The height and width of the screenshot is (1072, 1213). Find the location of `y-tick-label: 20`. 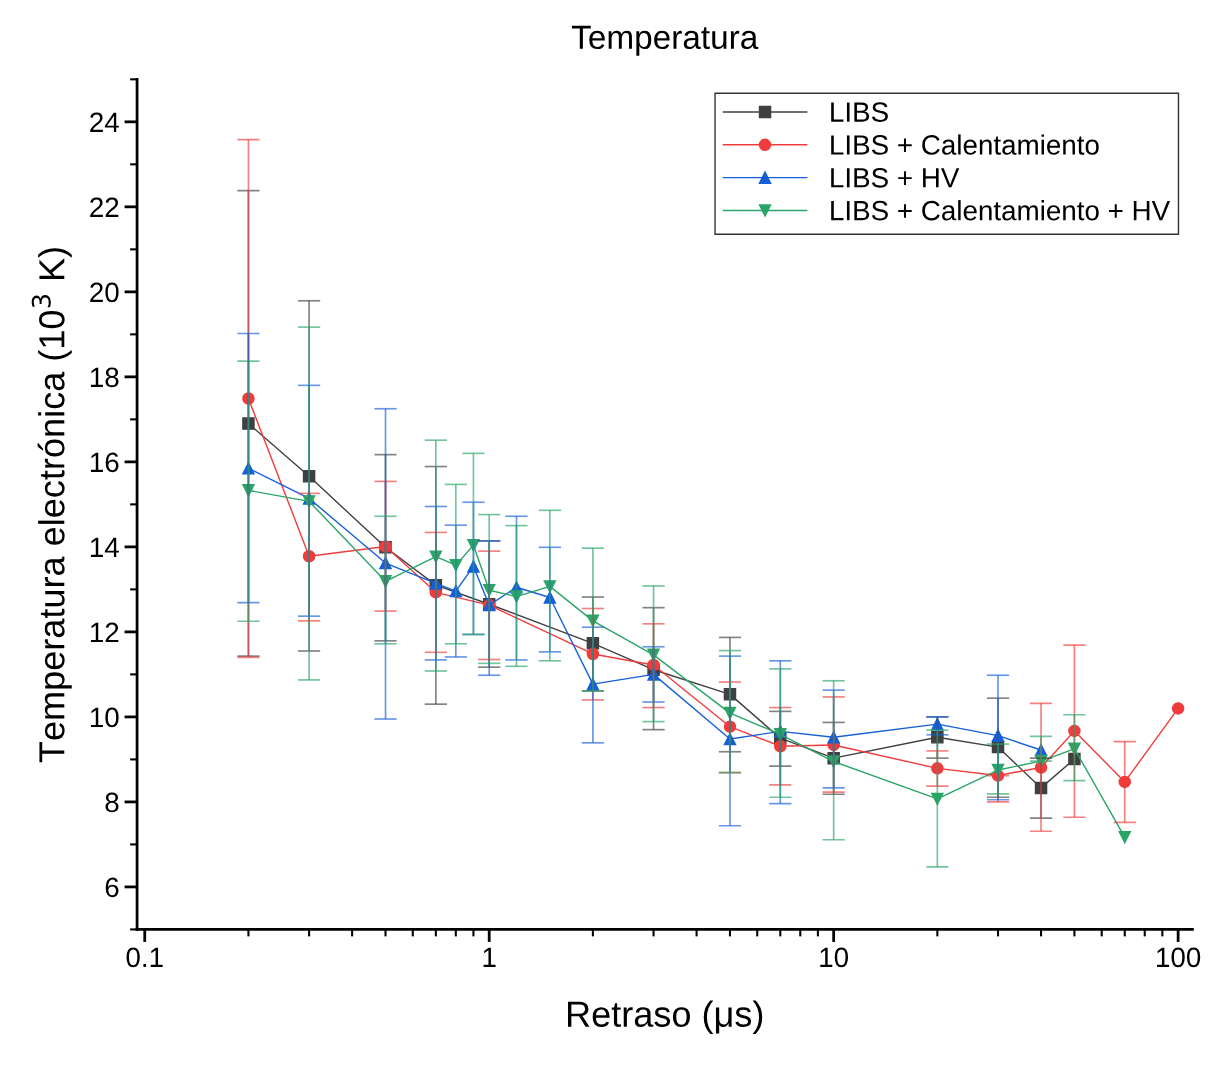

y-tick-label: 20 is located at coordinates (104, 292).